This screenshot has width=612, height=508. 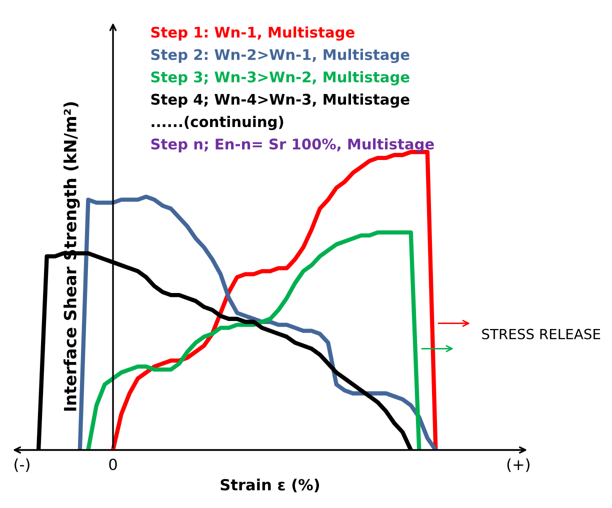 What do you see at coordinates (252, 33) in the screenshot?
I see `text: Step 1: Wn-1, Multistage` at bounding box center [252, 33].